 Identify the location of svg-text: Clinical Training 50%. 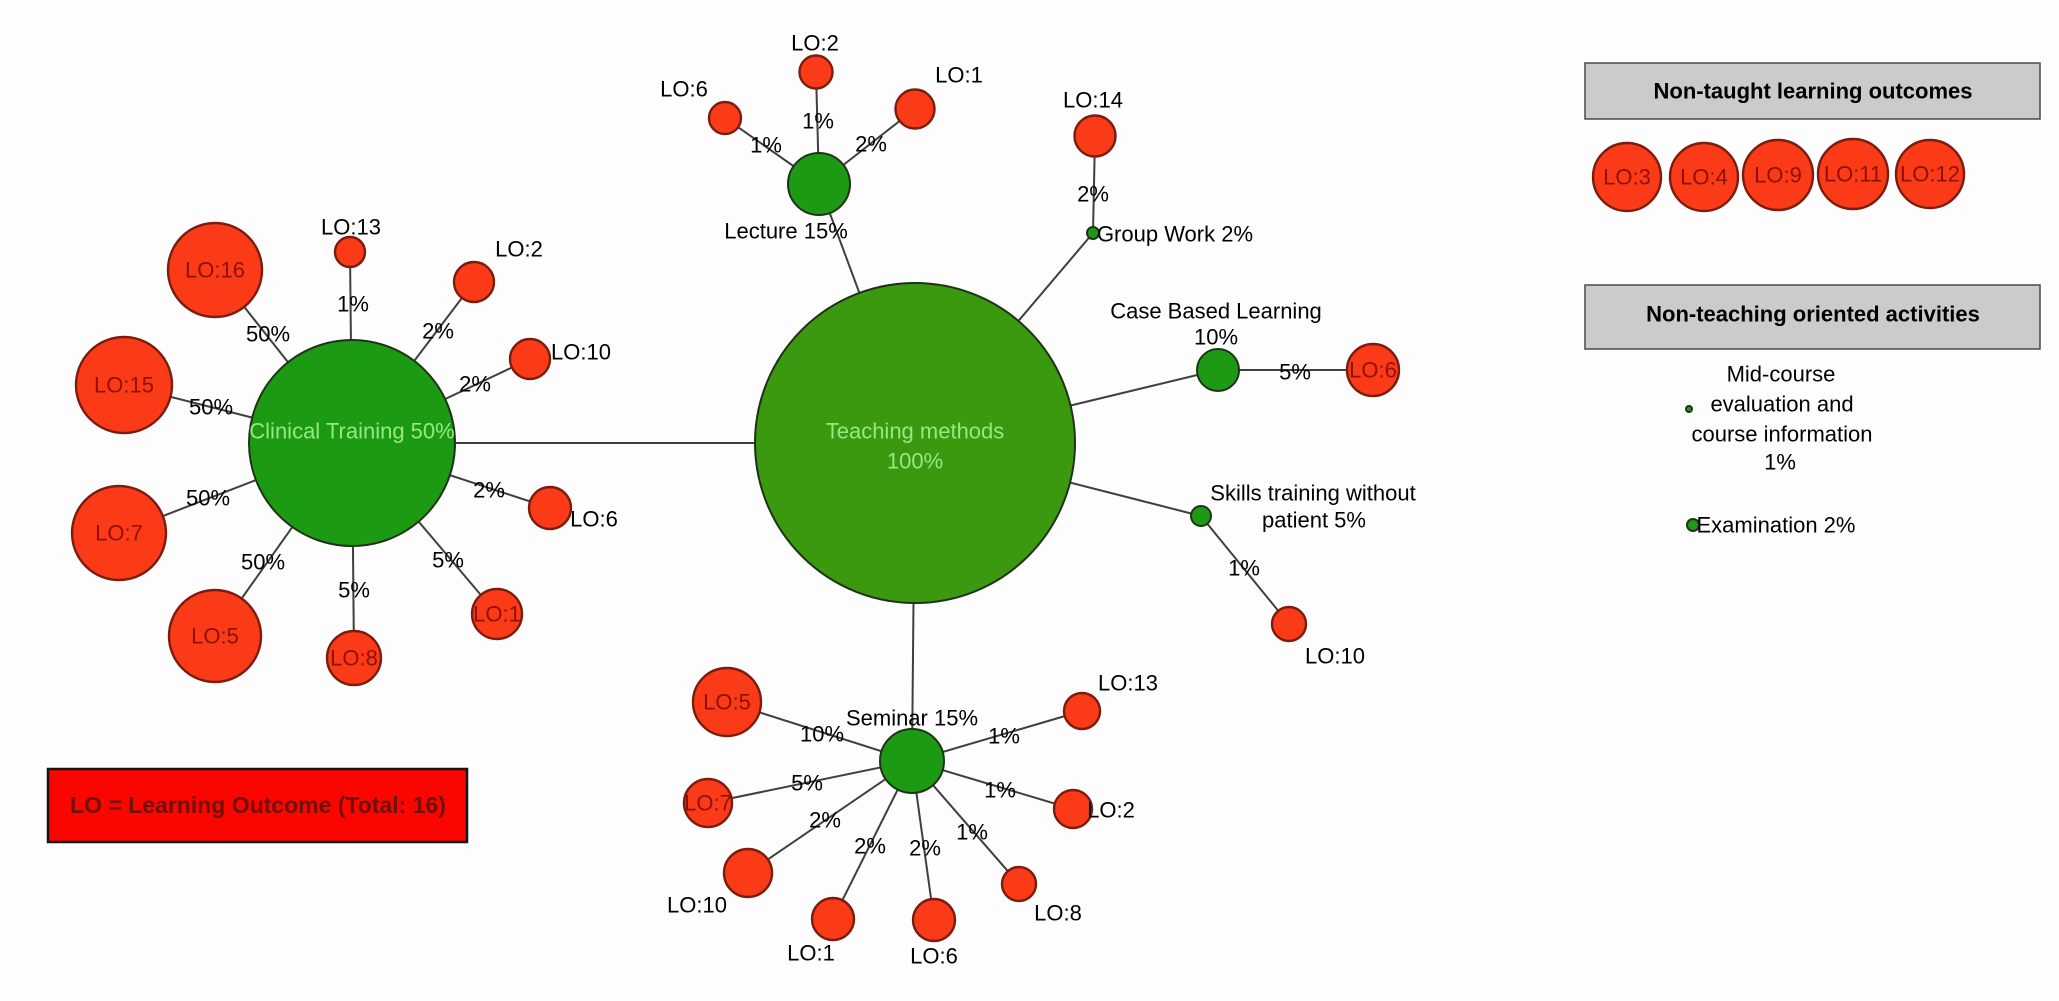
(351, 431).